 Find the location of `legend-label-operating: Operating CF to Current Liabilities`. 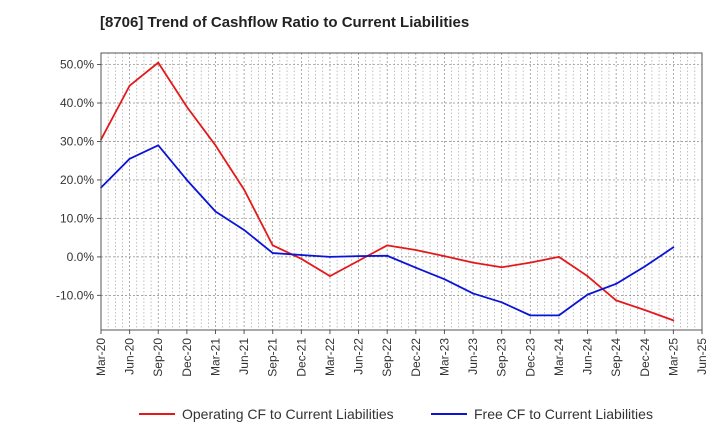

legend-label-operating: Operating CF to Current Liabilities is located at coordinates (288, 414).